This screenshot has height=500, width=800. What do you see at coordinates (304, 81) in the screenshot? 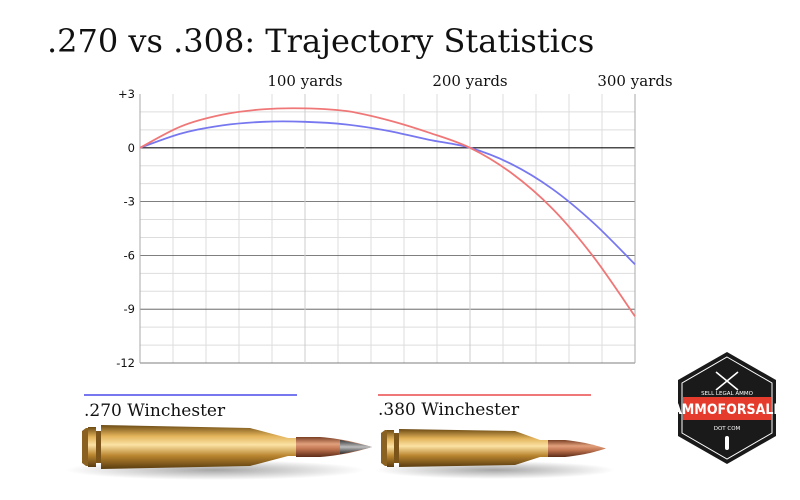
I see `x-tick-label: 100 yards` at bounding box center [304, 81].